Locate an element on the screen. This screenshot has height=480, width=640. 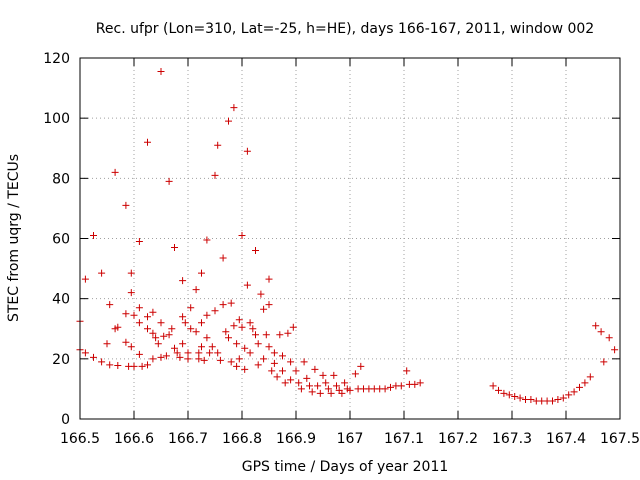
x-axis-label: GPS time / Days of year 2011 is located at coordinates (345, 467).